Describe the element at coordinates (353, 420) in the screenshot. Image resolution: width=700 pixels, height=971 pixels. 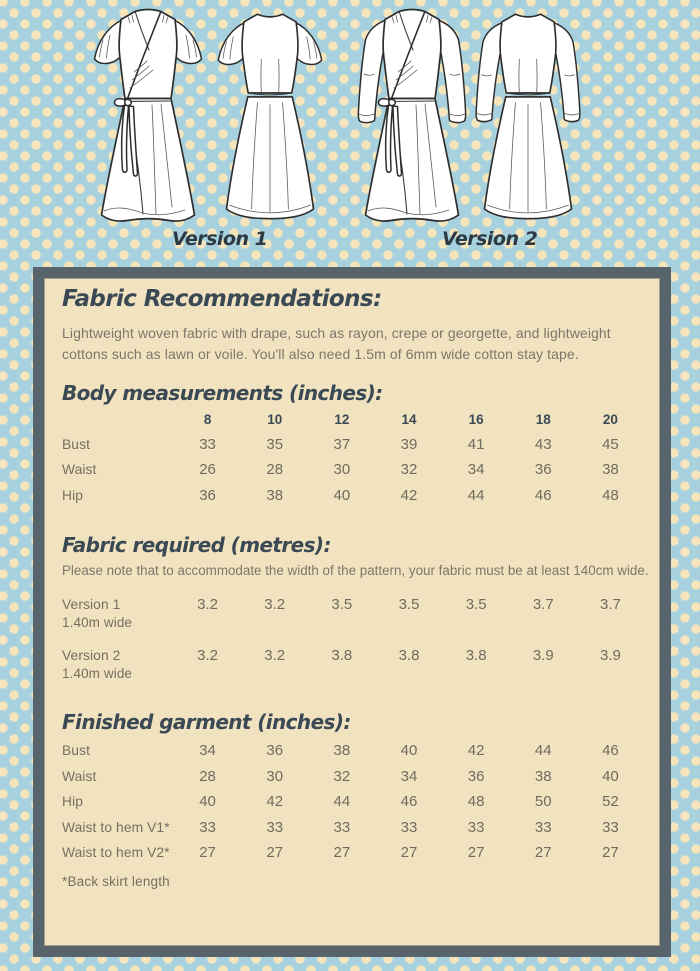
I see `size-header-row: 8 10 12 14 16 18 20` at that location.